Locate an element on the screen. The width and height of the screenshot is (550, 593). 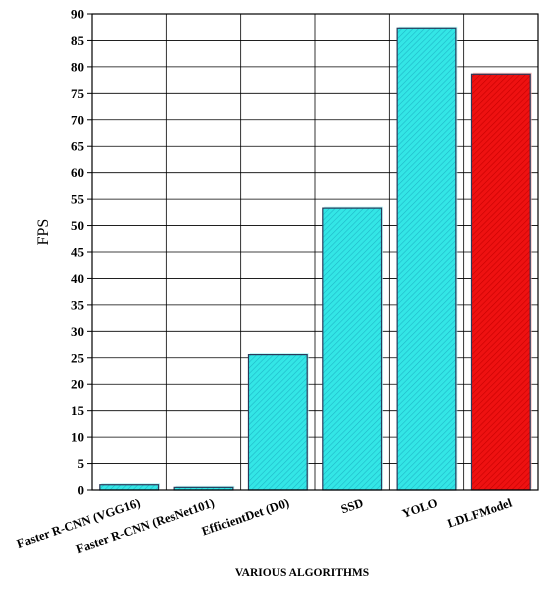
y-tick-label: 75 is located at coordinates (78, 93).